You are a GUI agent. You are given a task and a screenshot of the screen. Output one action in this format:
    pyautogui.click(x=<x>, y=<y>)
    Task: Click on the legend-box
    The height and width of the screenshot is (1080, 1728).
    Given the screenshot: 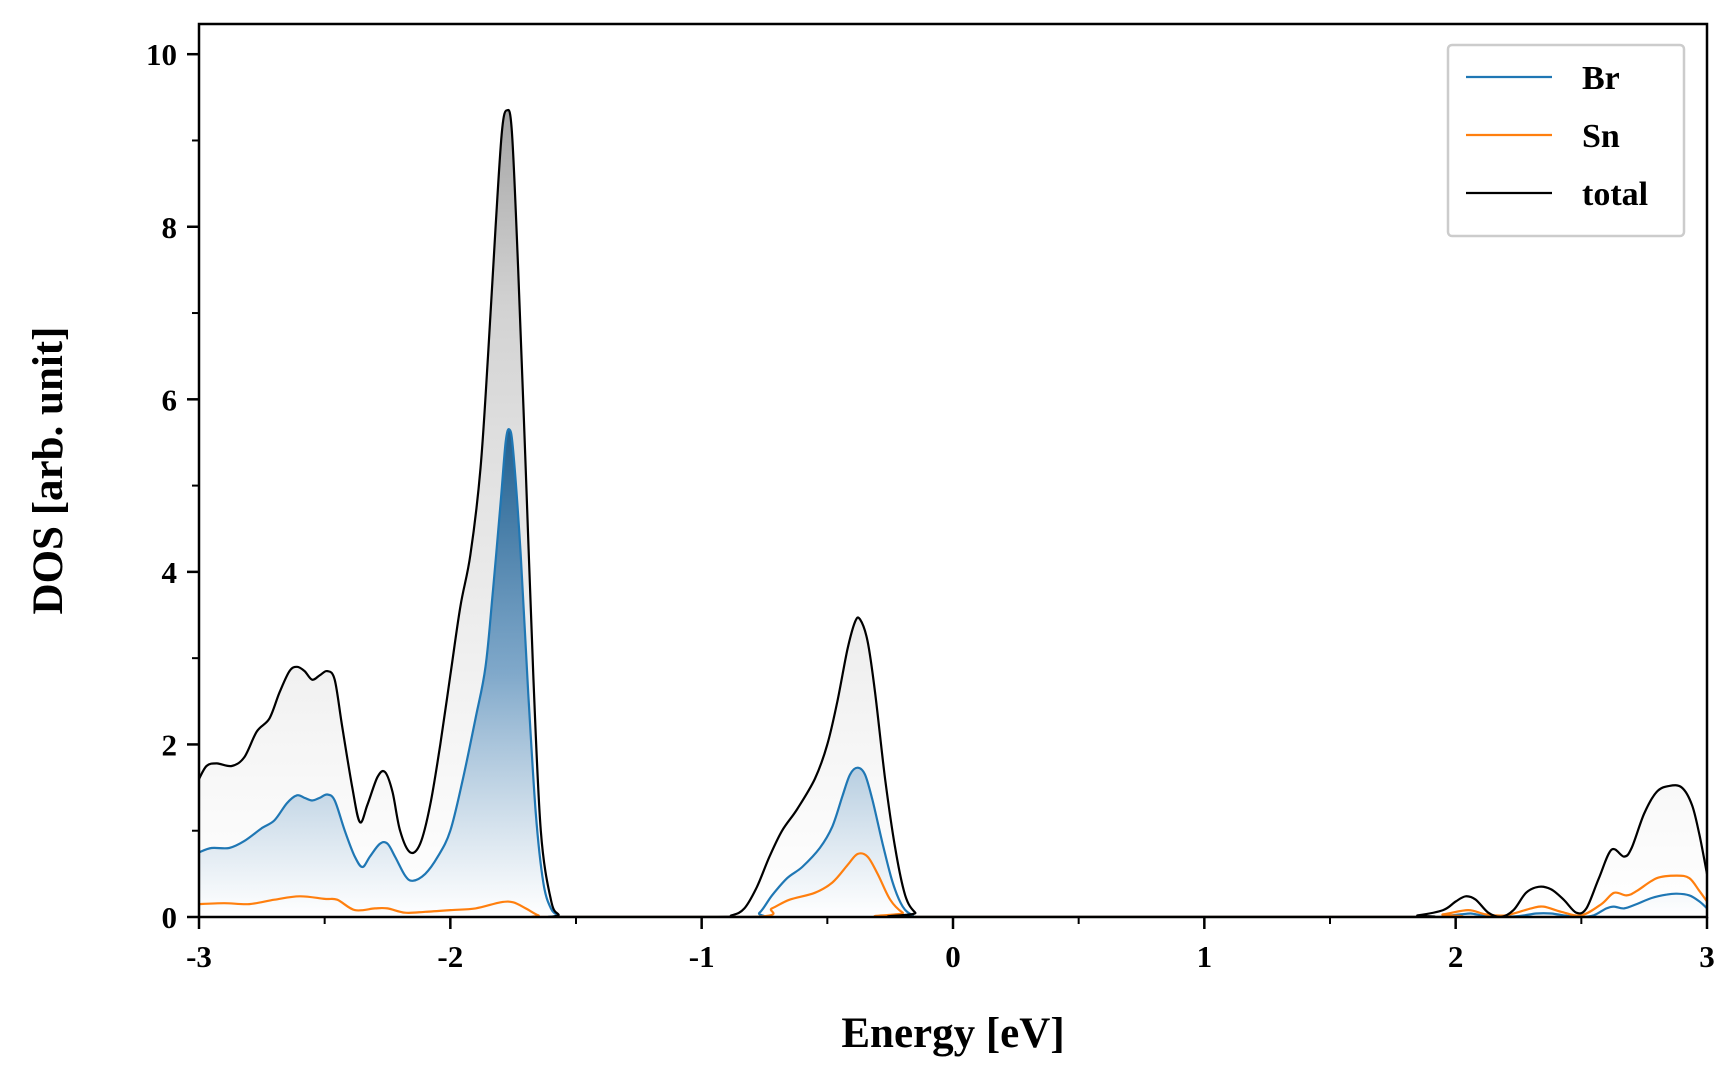 What is the action you would take?
    pyautogui.click(x=1566, y=140)
    